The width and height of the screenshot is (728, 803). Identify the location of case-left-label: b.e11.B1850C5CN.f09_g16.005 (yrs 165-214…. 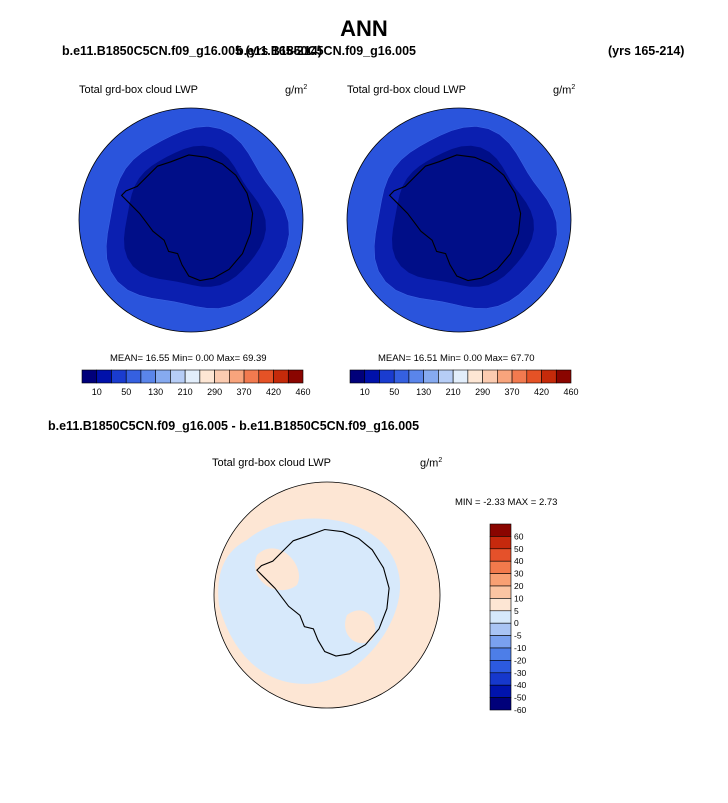
(192, 51).